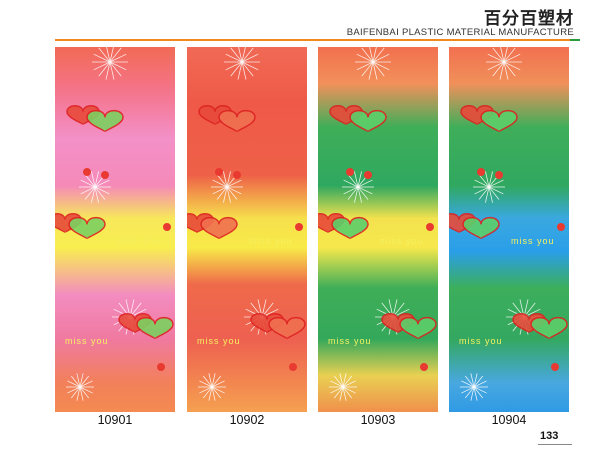  Describe the element at coordinates (555, 444) in the screenshot. I see `page-number-rule` at that location.